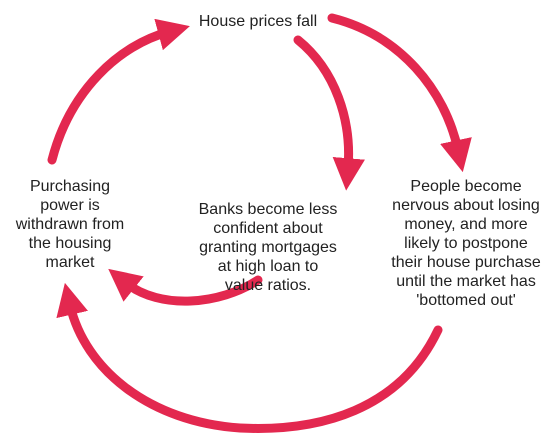 The width and height of the screenshot is (553, 440). What do you see at coordinates (69, 224) in the screenshot?
I see `node-label: withdrawn from` at bounding box center [69, 224].